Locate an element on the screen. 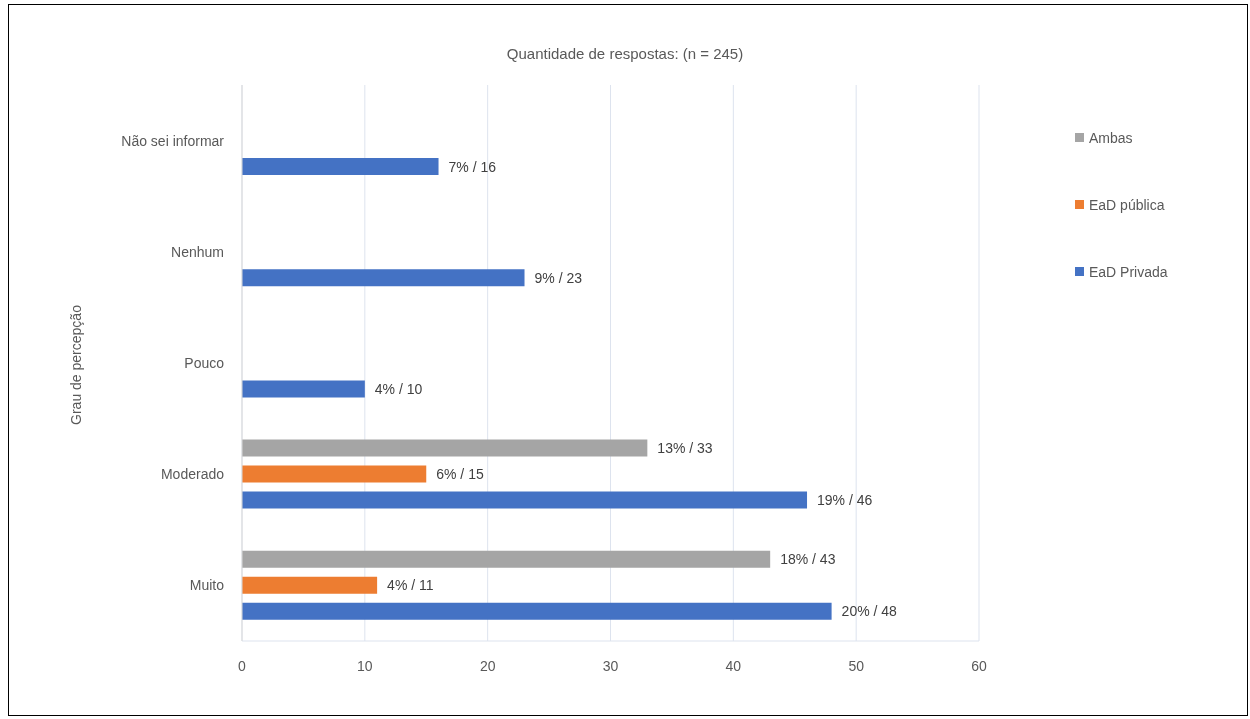  y-tick-label: Nenhum is located at coordinates (197, 251).